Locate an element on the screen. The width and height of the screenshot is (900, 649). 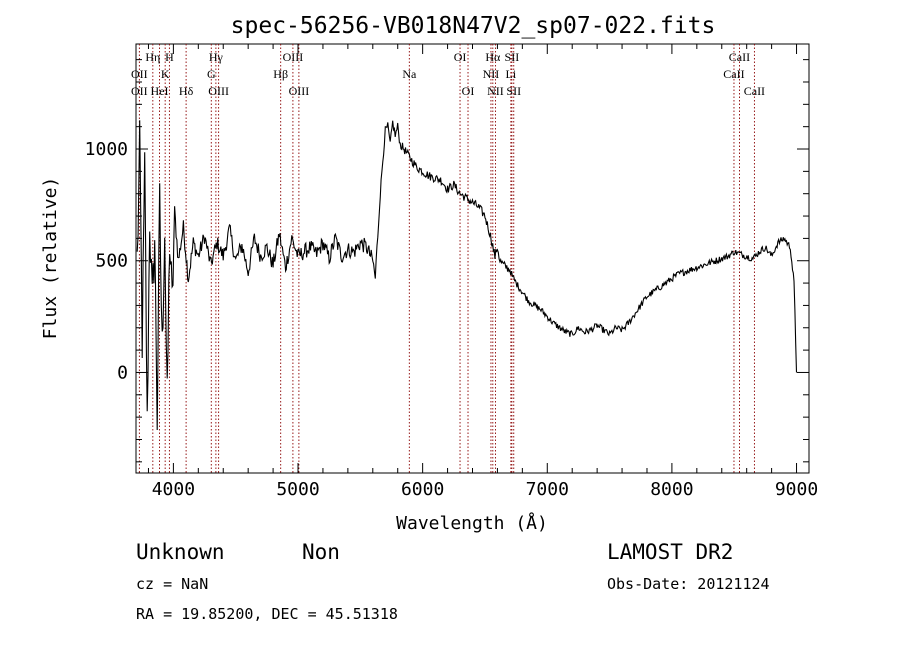
spectral-line-label: Li is located at coordinates (511, 74).